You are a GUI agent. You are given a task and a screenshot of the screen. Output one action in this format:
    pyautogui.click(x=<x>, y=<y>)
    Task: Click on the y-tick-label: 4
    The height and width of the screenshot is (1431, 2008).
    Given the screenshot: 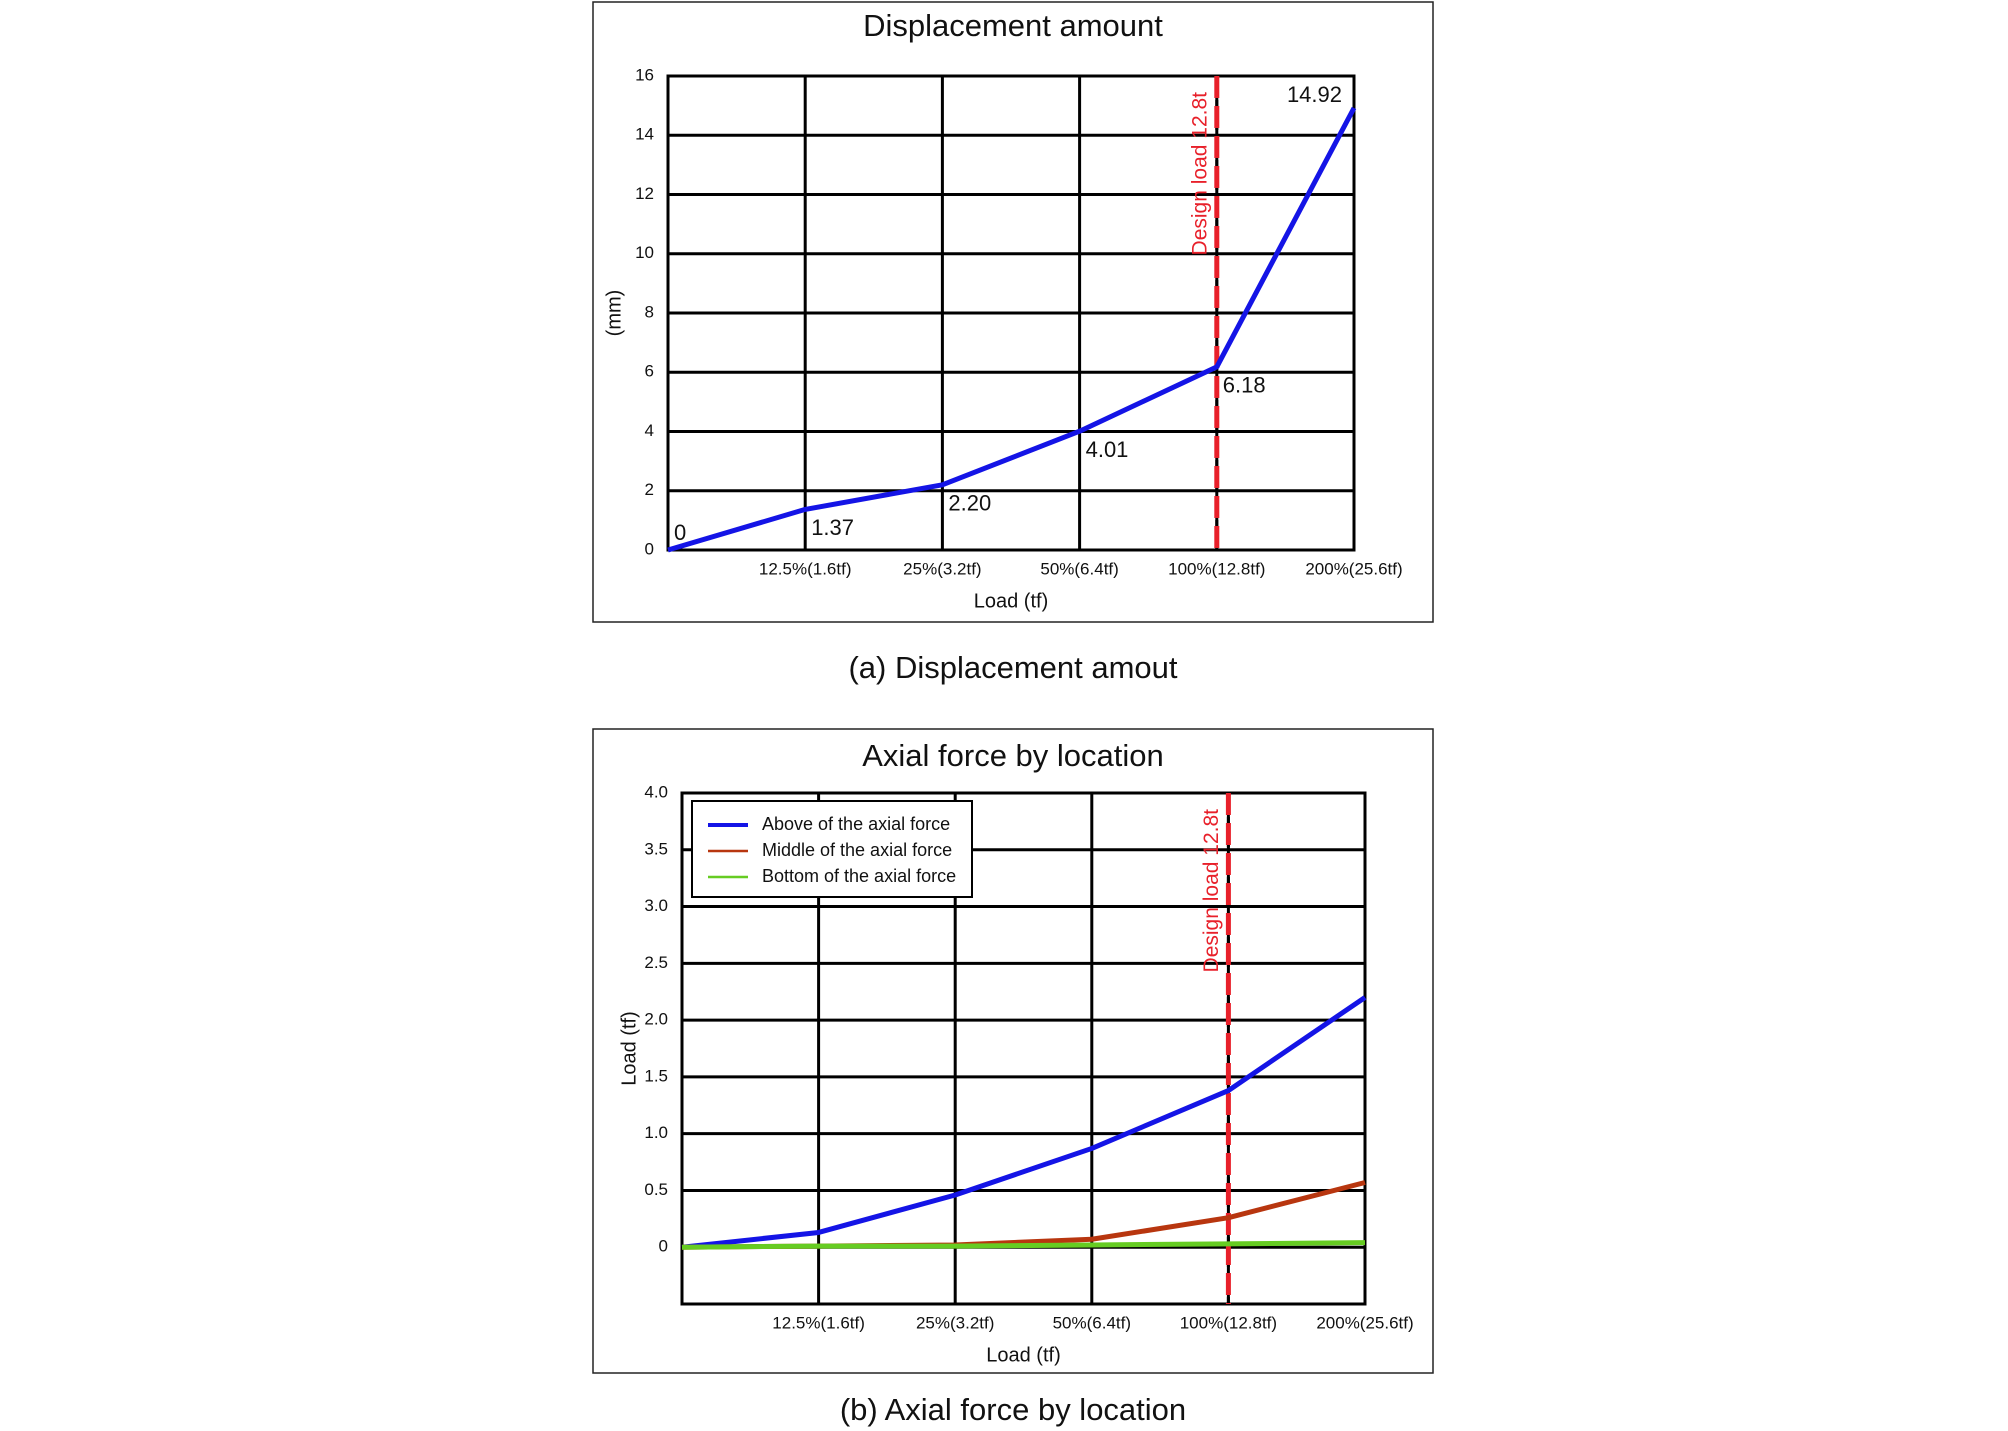 What is the action you would take?
    pyautogui.click(x=649, y=430)
    